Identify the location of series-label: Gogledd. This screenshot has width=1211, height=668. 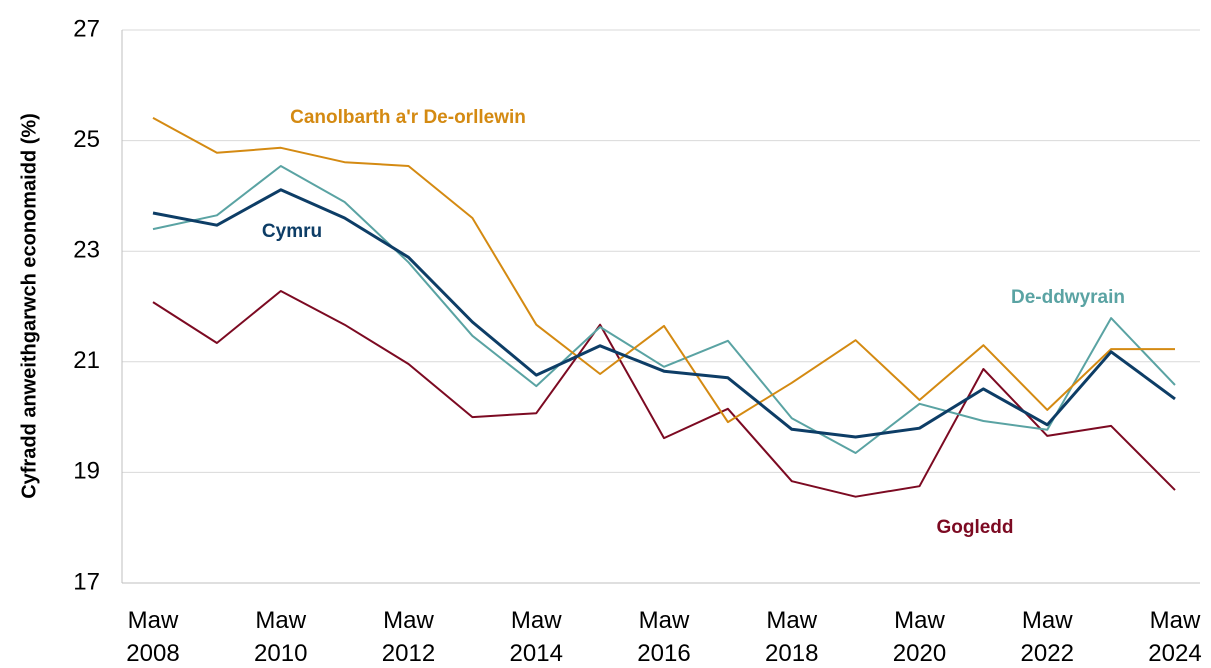
(974, 527).